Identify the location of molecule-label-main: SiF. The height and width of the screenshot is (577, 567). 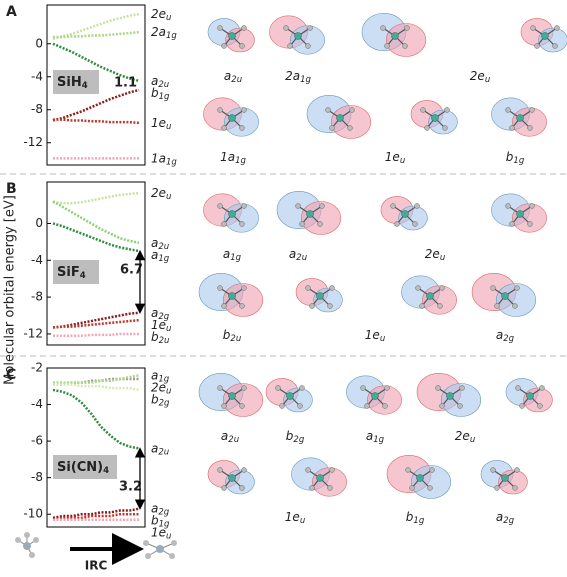
(68, 272).